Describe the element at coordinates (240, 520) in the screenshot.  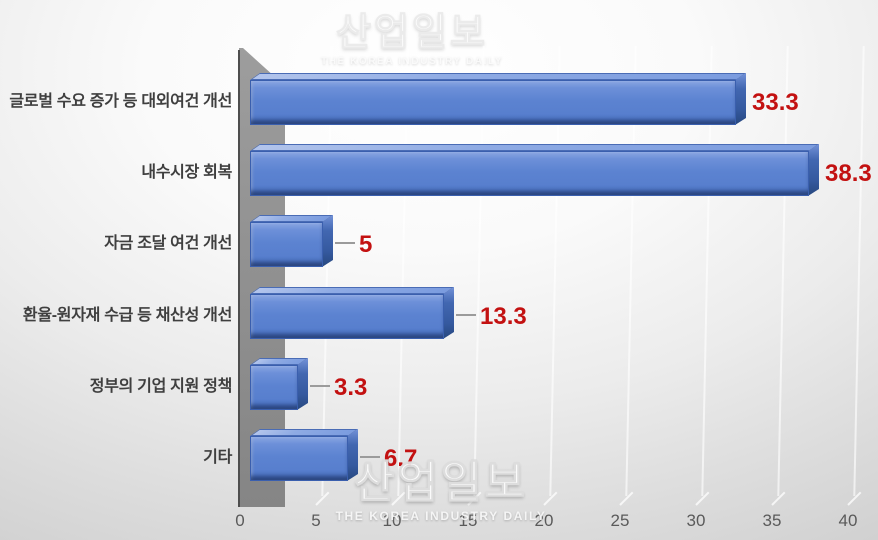
I see `x-axis-tick-label: 0` at that location.